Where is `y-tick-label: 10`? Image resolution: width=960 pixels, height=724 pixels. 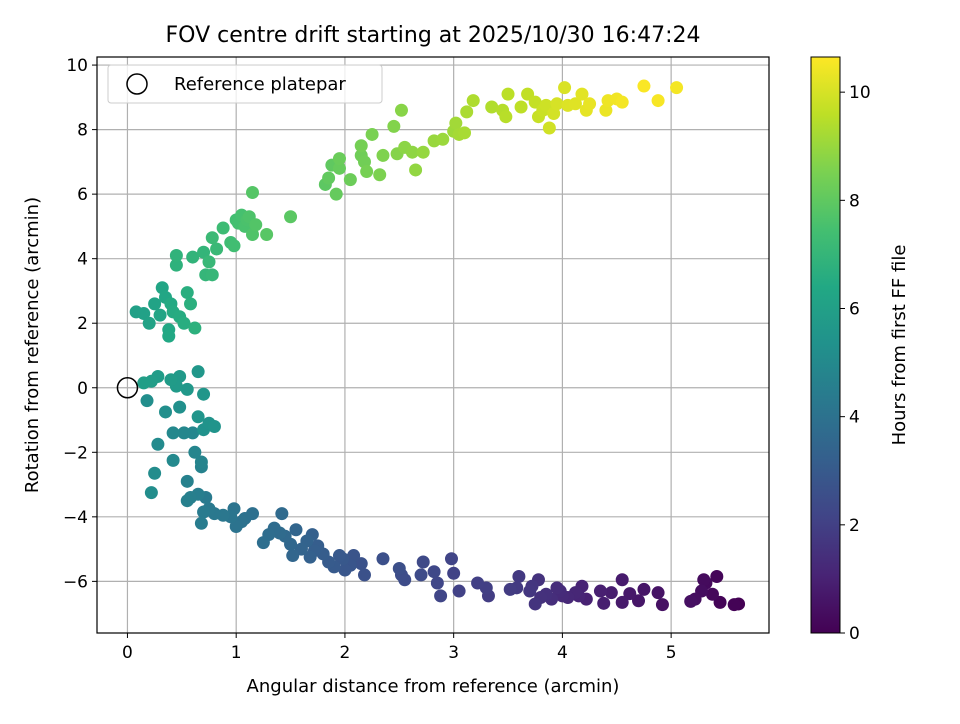
y-tick-label: 10 is located at coordinates (77, 66).